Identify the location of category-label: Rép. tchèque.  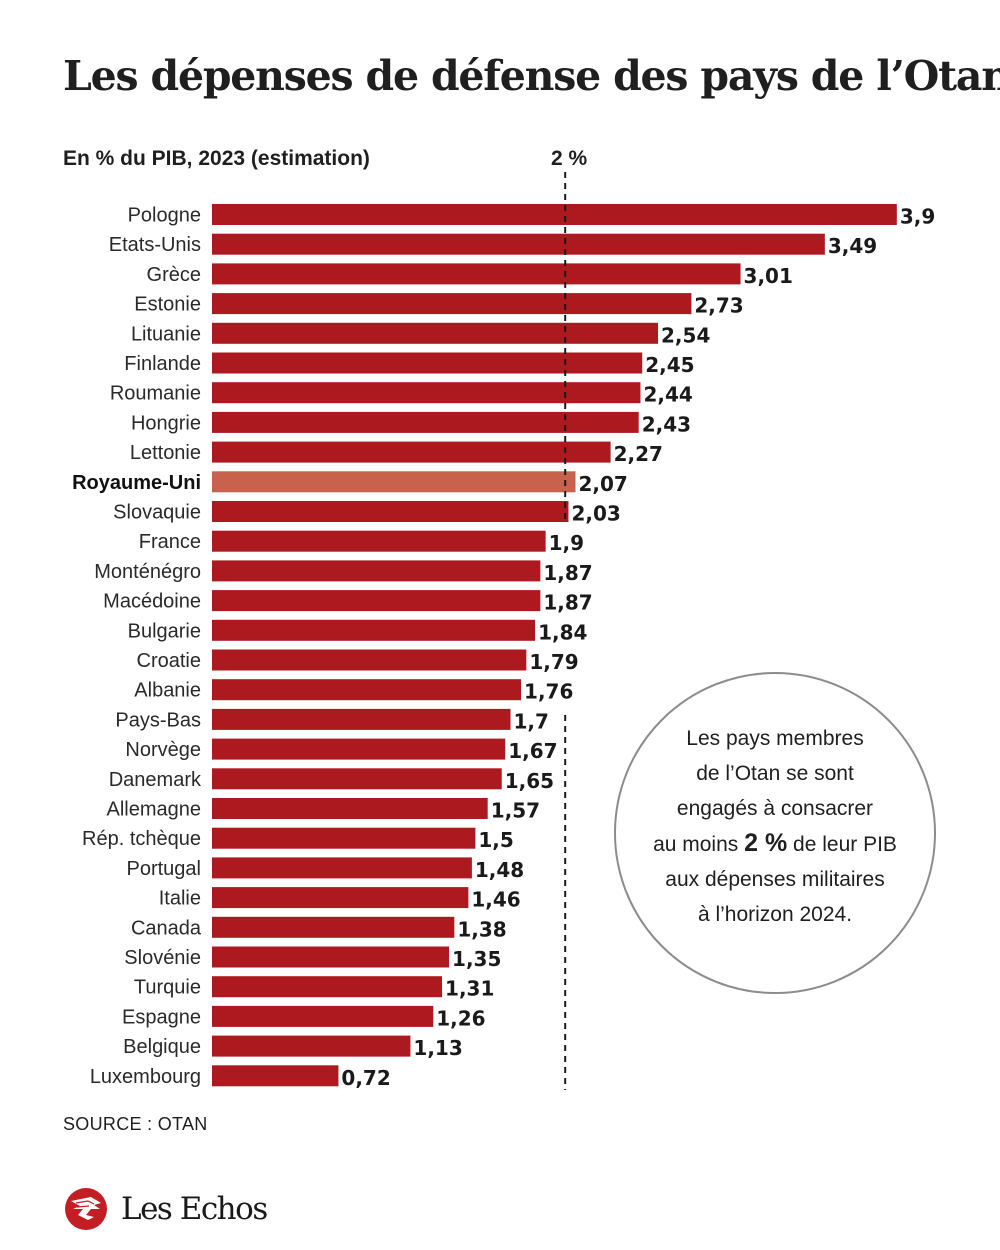
(141, 839).